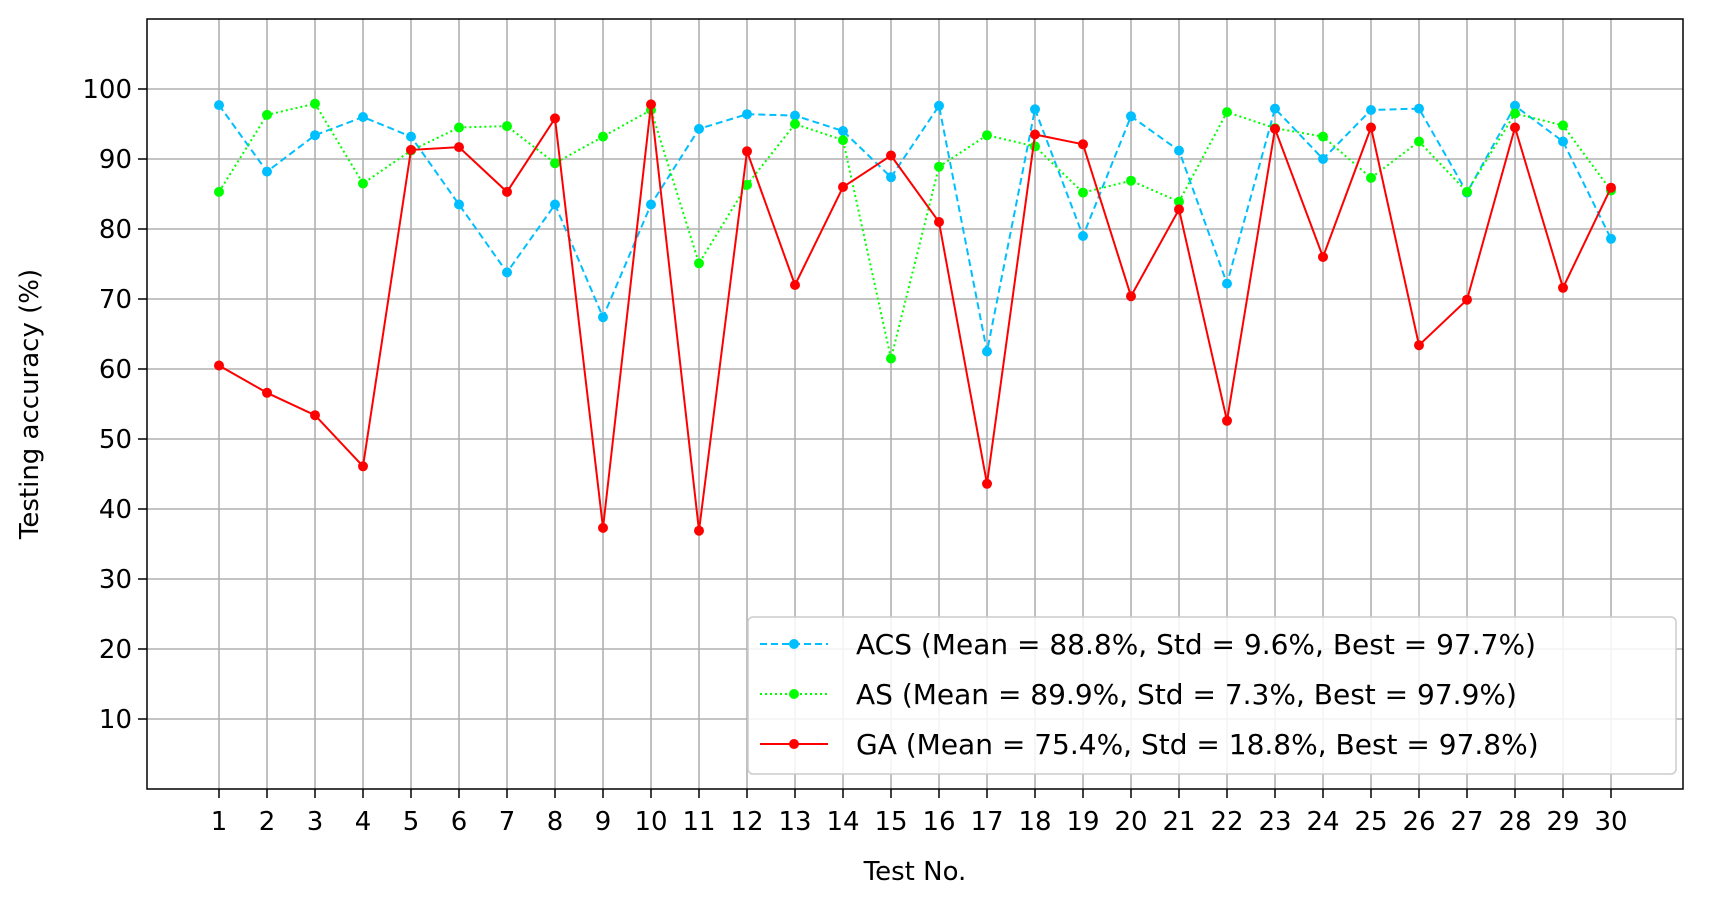 This screenshot has height=906, width=1717. What do you see at coordinates (315, 822) in the screenshot?
I see `x-tick-label: 3` at bounding box center [315, 822].